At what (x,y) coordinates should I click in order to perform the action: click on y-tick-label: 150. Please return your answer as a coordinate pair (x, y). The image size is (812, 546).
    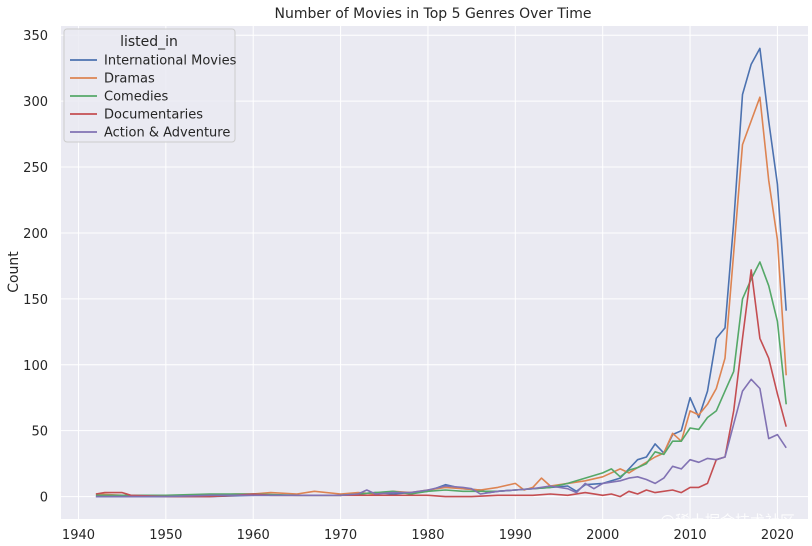
    Looking at the image, I should click on (35, 300).